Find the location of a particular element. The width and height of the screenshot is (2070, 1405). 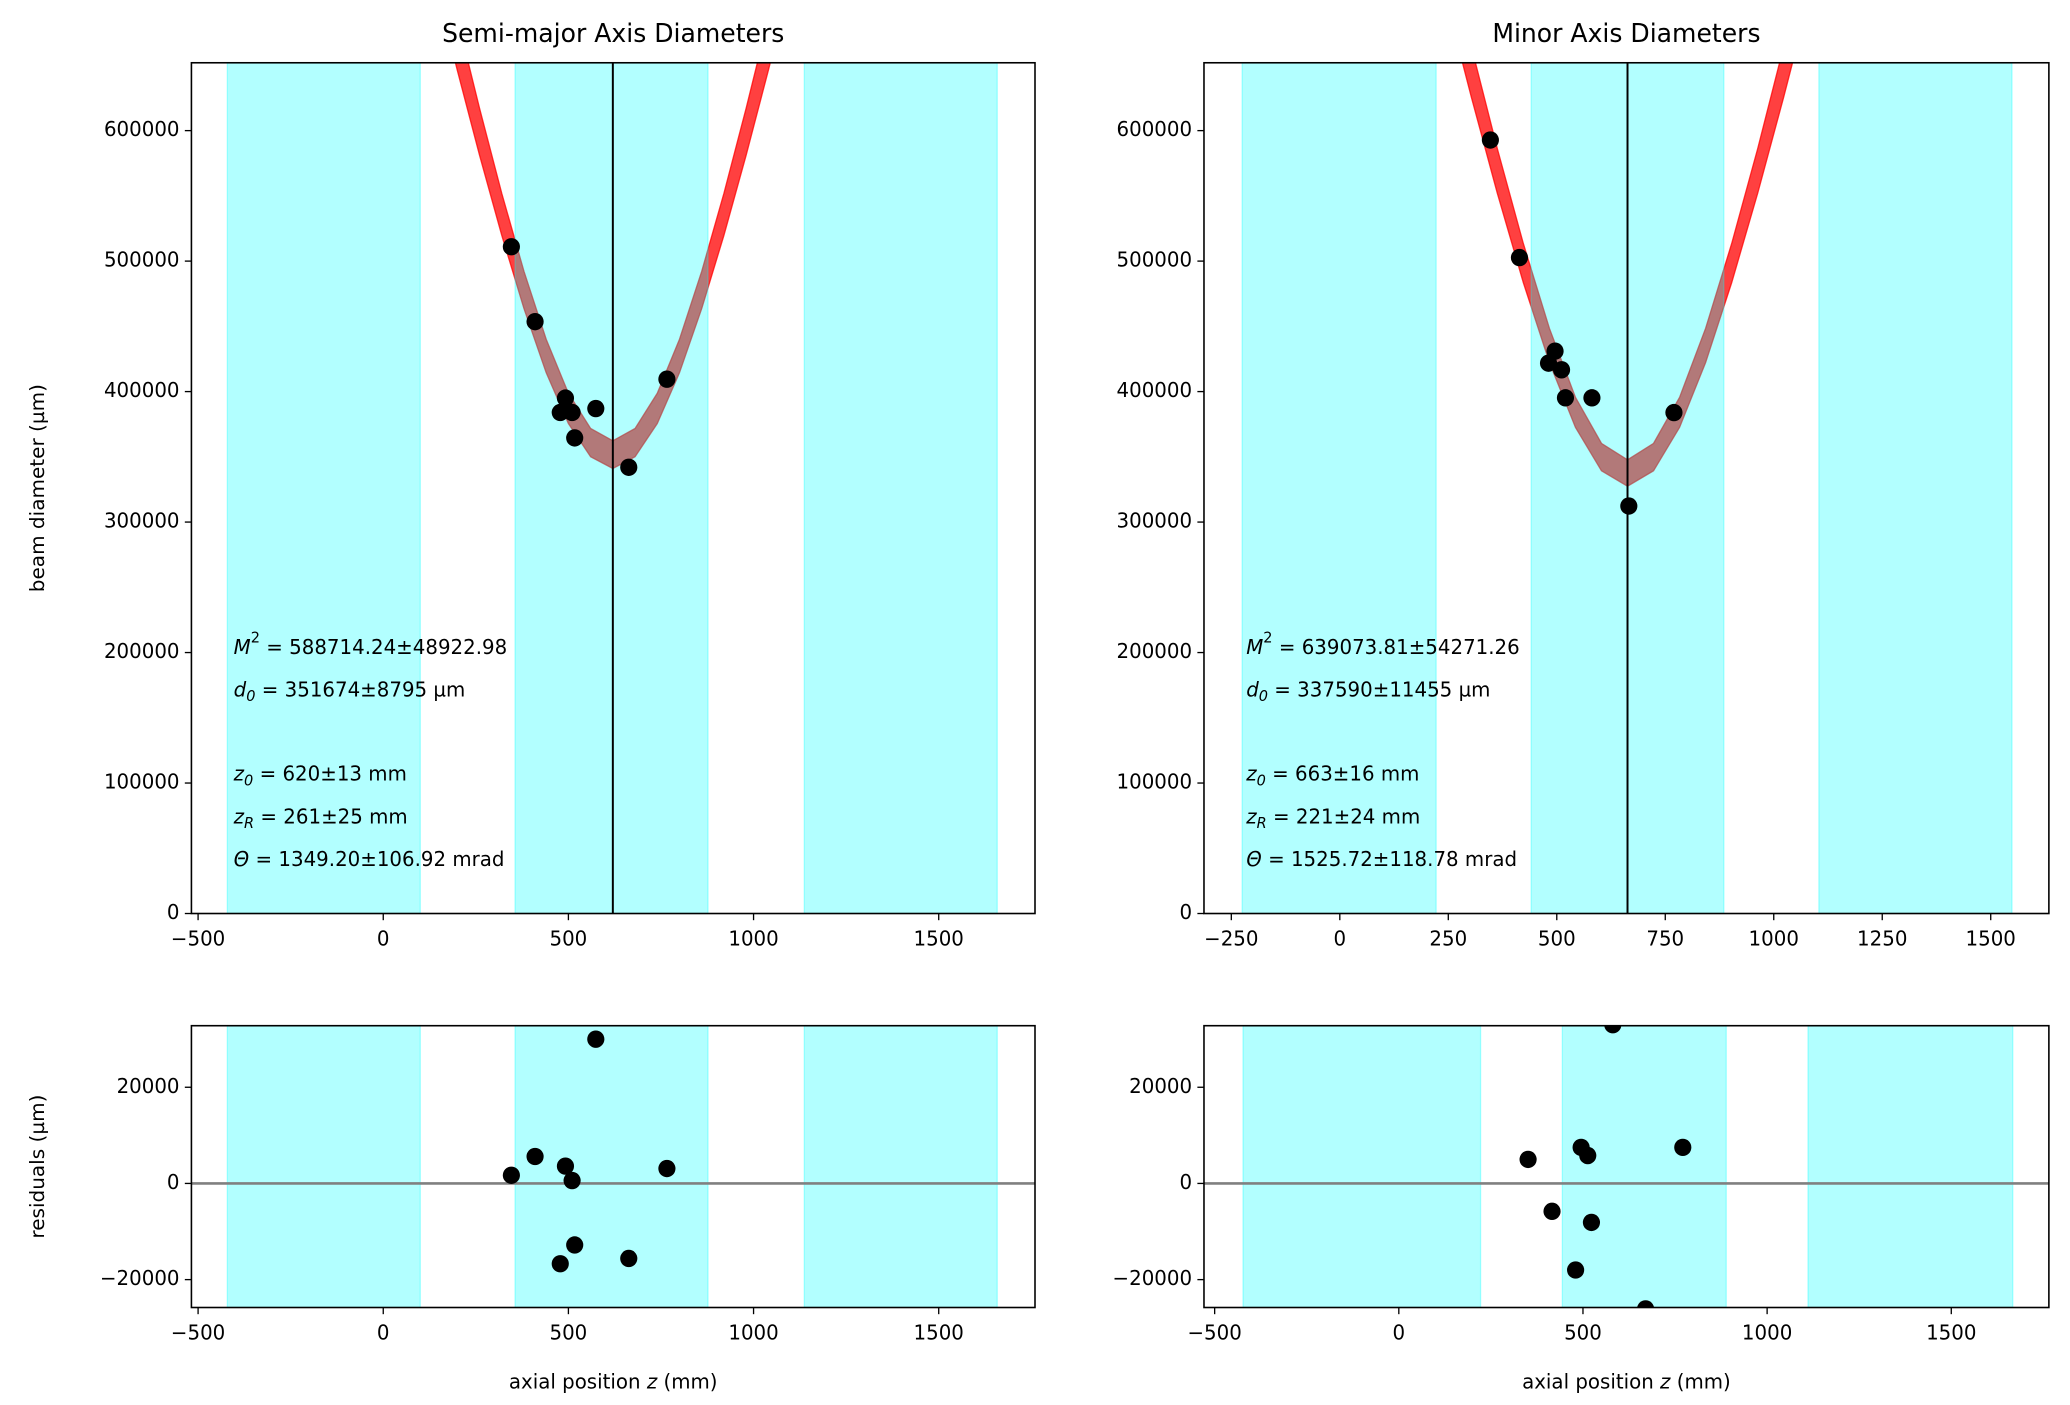

y-tick-label: 600000 is located at coordinates (142, 129).